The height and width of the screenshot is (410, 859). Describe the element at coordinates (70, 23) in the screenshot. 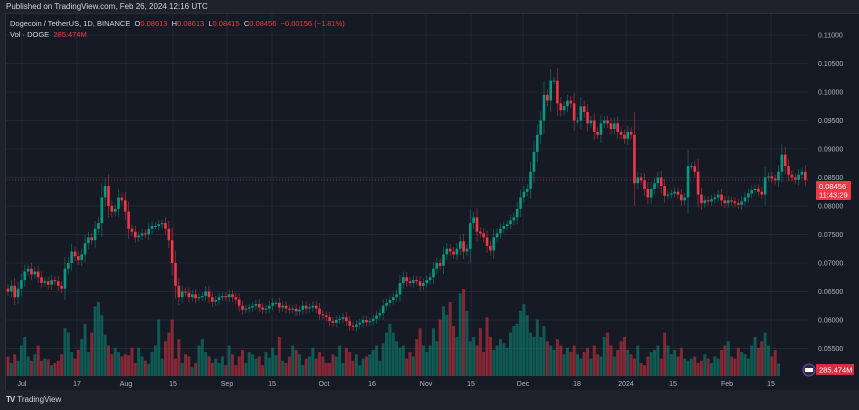

I see `symbol-name: Dogecoin / TetherUS, 1D, BINANCE` at that location.